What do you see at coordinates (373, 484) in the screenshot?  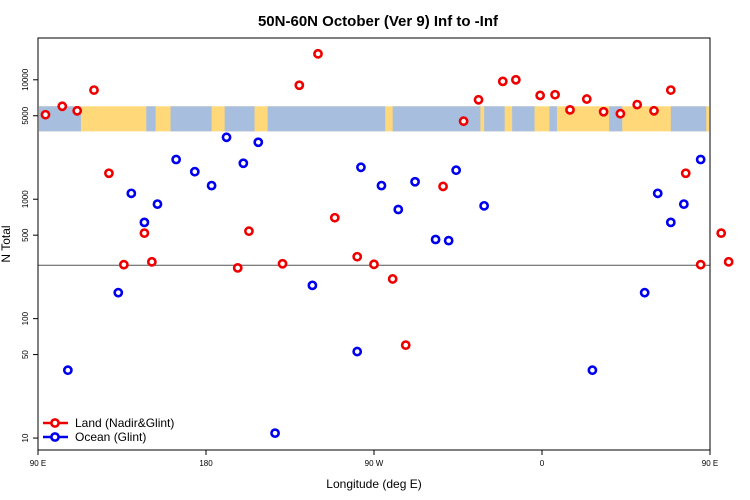 I see `x-axis-label: Longitude (deg E)` at bounding box center [373, 484].